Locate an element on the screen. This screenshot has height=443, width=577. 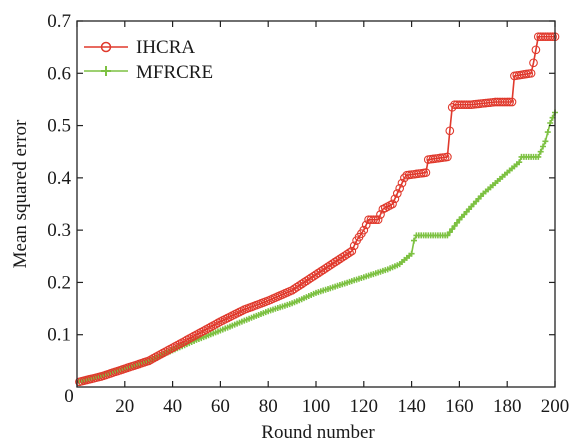
x-tick-label: 180 is located at coordinates (507, 406).